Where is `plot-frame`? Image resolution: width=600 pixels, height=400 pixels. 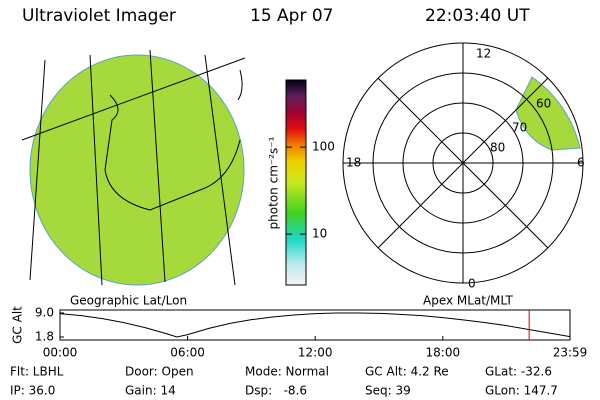 plot-frame is located at coordinates (315, 325).